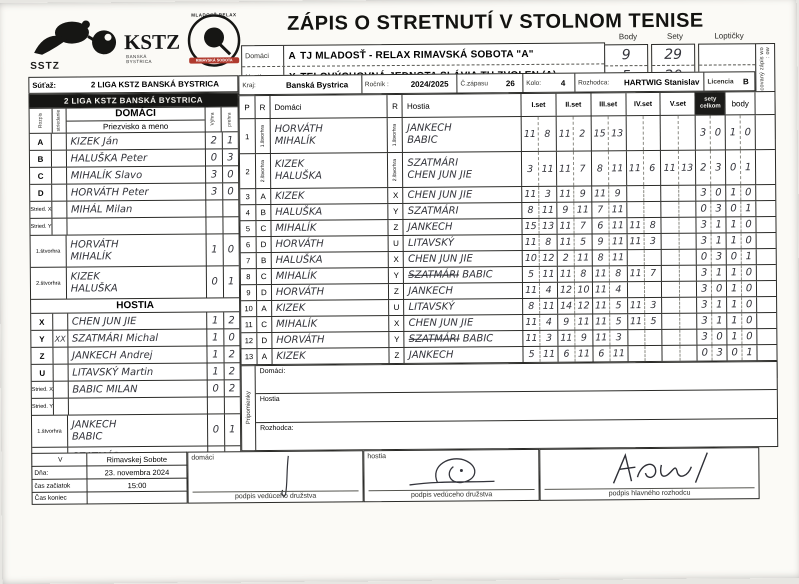  What do you see at coordinates (703, 167) in the screenshot?
I see `sets-total-home: 2` at bounding box center [703, 167].